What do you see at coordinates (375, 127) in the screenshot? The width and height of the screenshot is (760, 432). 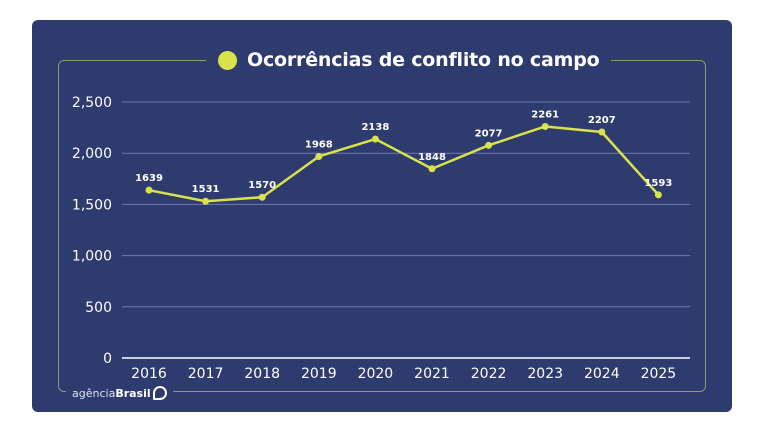 I see `data-label: 2138` at bounding box center [375, 127].